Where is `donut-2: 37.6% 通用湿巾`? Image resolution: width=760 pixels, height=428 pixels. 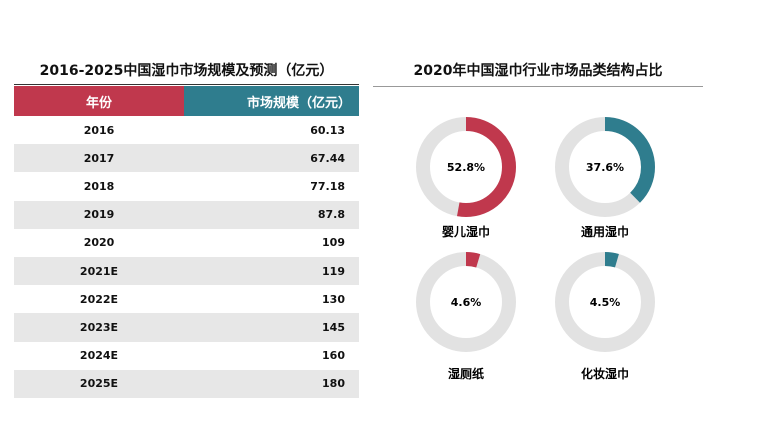
donut-2: 37.6% 通用湿巾 is located at coordinates (605, 178).